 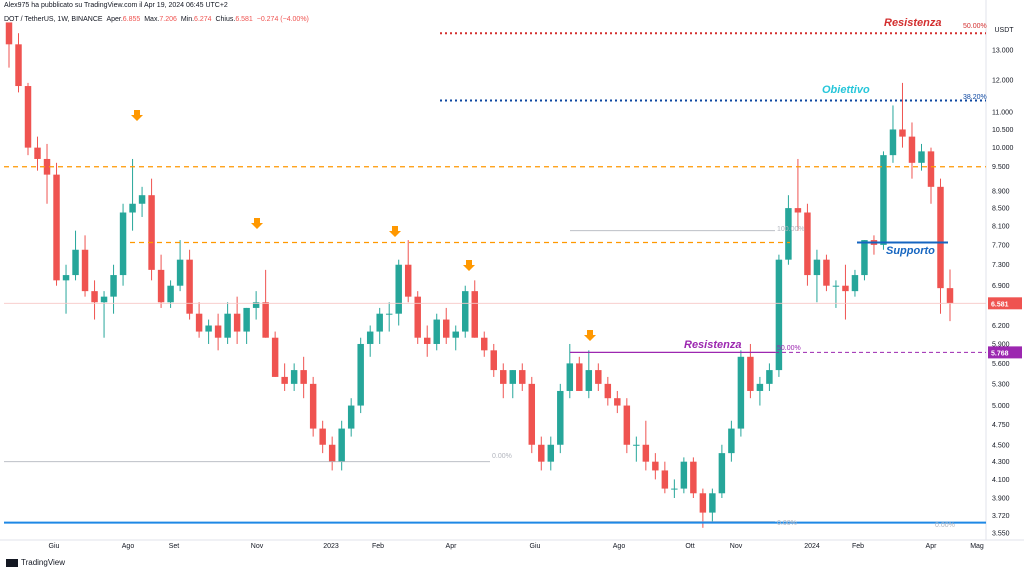 I want to click on high-key: Max., so click(x=152, y=19).